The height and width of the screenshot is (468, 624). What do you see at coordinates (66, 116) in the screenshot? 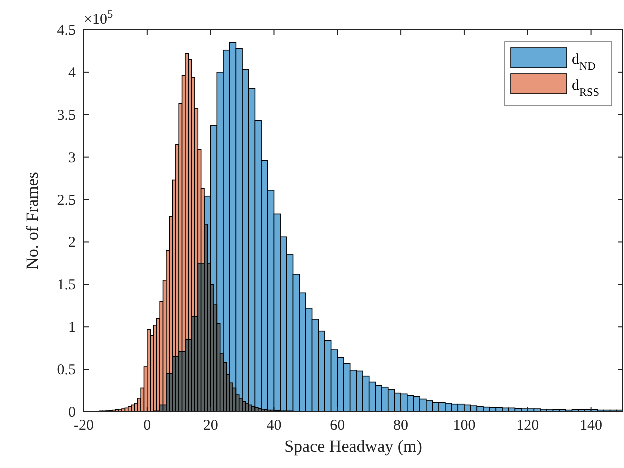
I see `y-tick-label: 3.5` at bounding box center [66, 116].